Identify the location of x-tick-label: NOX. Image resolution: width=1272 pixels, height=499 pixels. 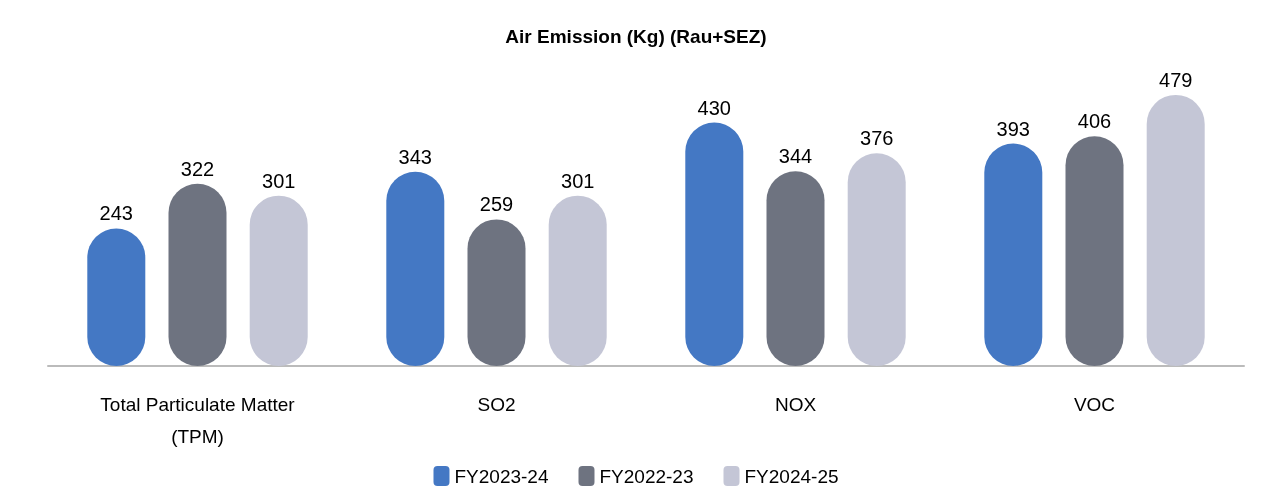
(795, 404).